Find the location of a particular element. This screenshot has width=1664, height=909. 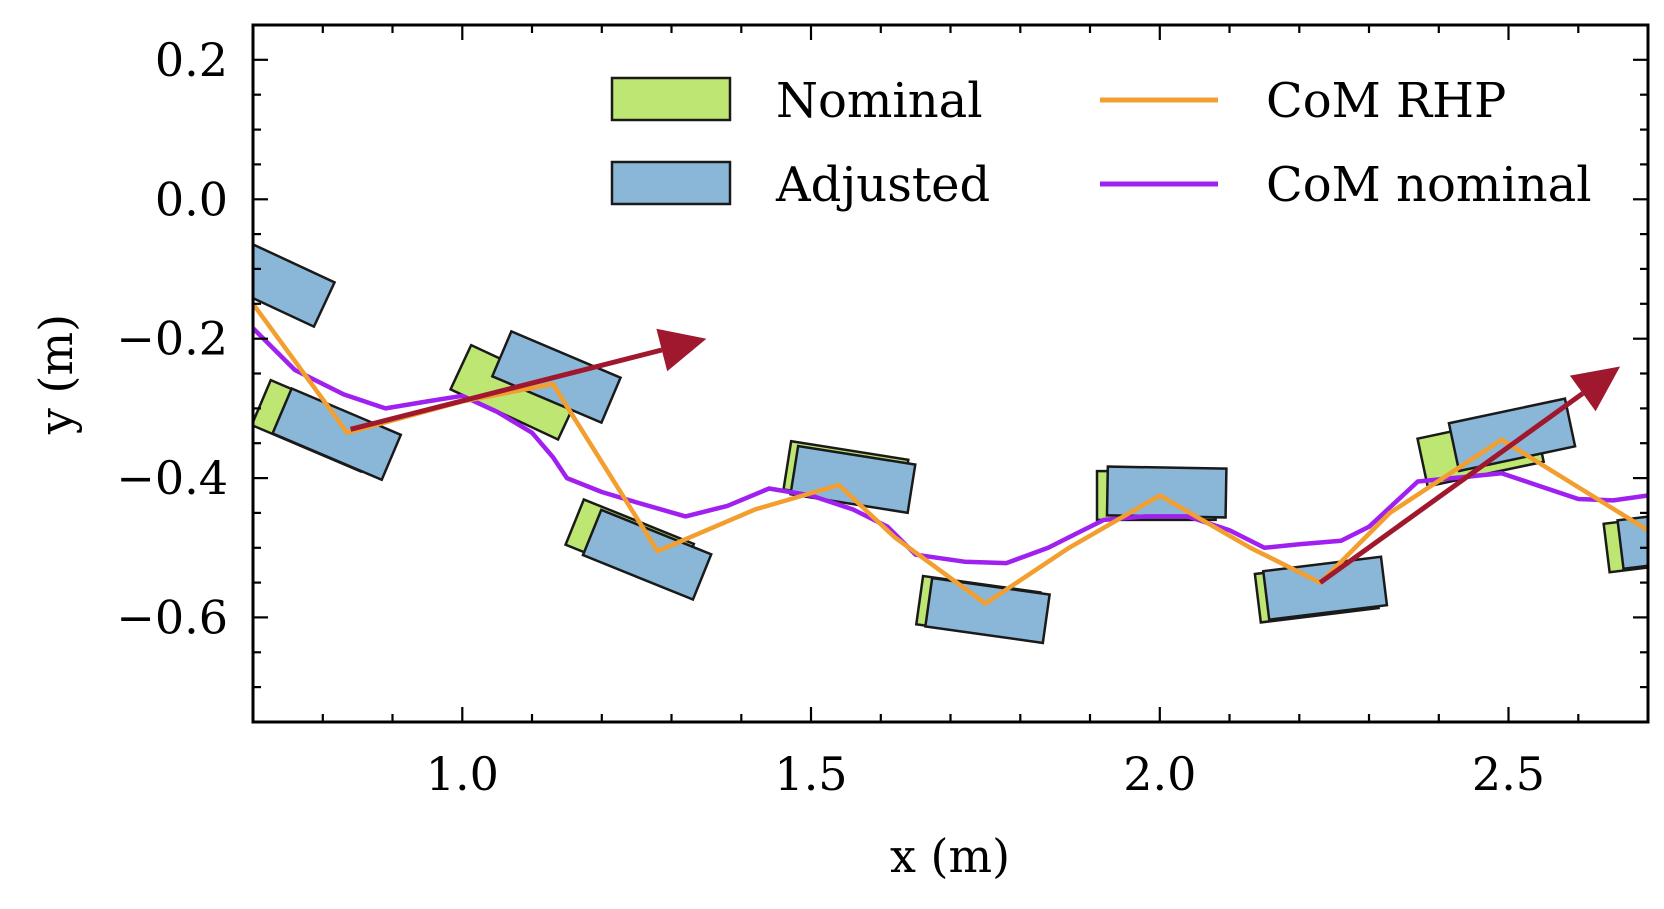

y-tick-label: 0.2 is located at coordinates (191, 60).